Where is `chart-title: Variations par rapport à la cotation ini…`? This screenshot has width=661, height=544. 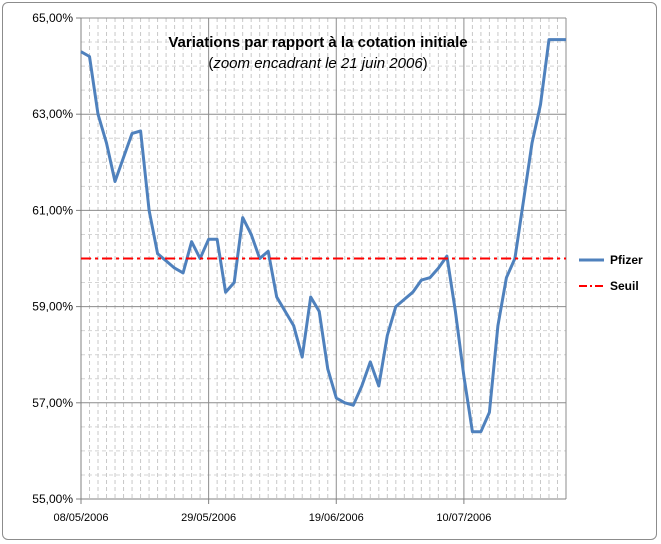
chart-title: Variations par rapport à la cotation ini… is located at coordinates (317, 42).